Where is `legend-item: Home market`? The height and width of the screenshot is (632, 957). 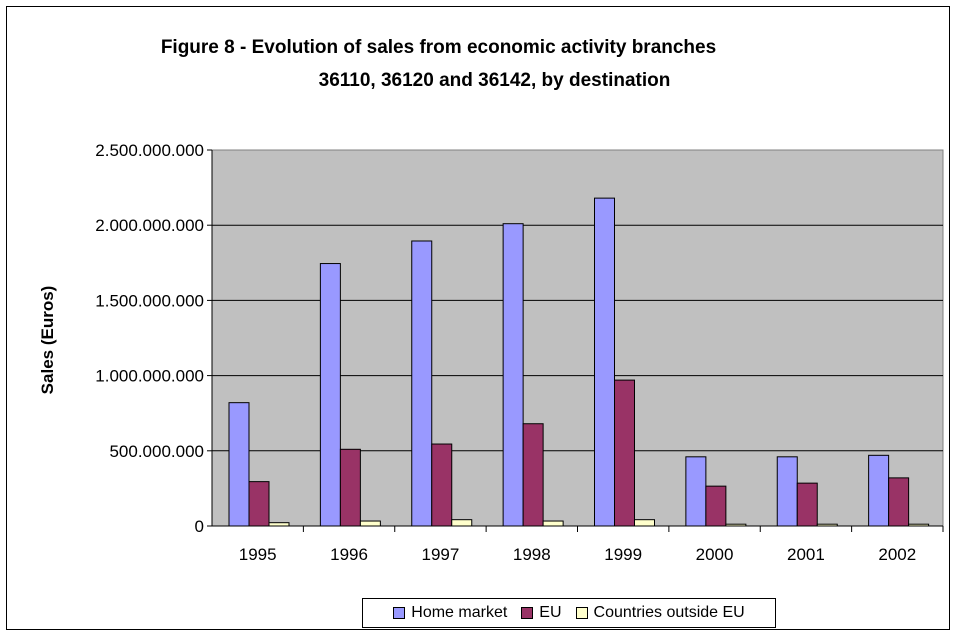
legend-item: Home market is located at coordinates (450, 613).